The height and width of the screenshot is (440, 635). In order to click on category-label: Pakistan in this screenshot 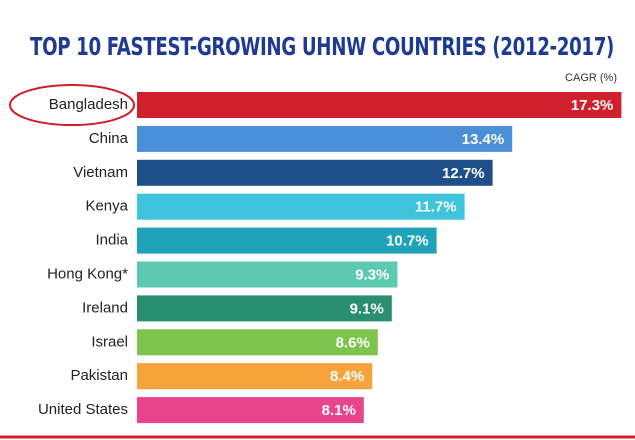, I will do `click(99, 375)`.